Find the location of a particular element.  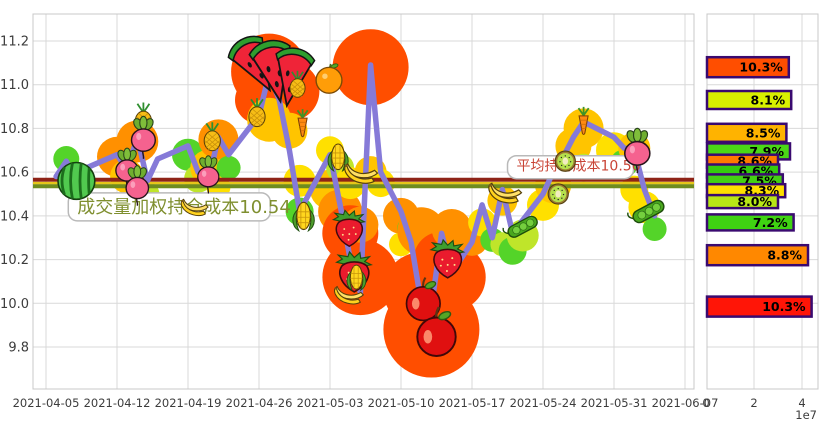

chip-bar-pct: 7.2% is located at coordinates (770, 222).